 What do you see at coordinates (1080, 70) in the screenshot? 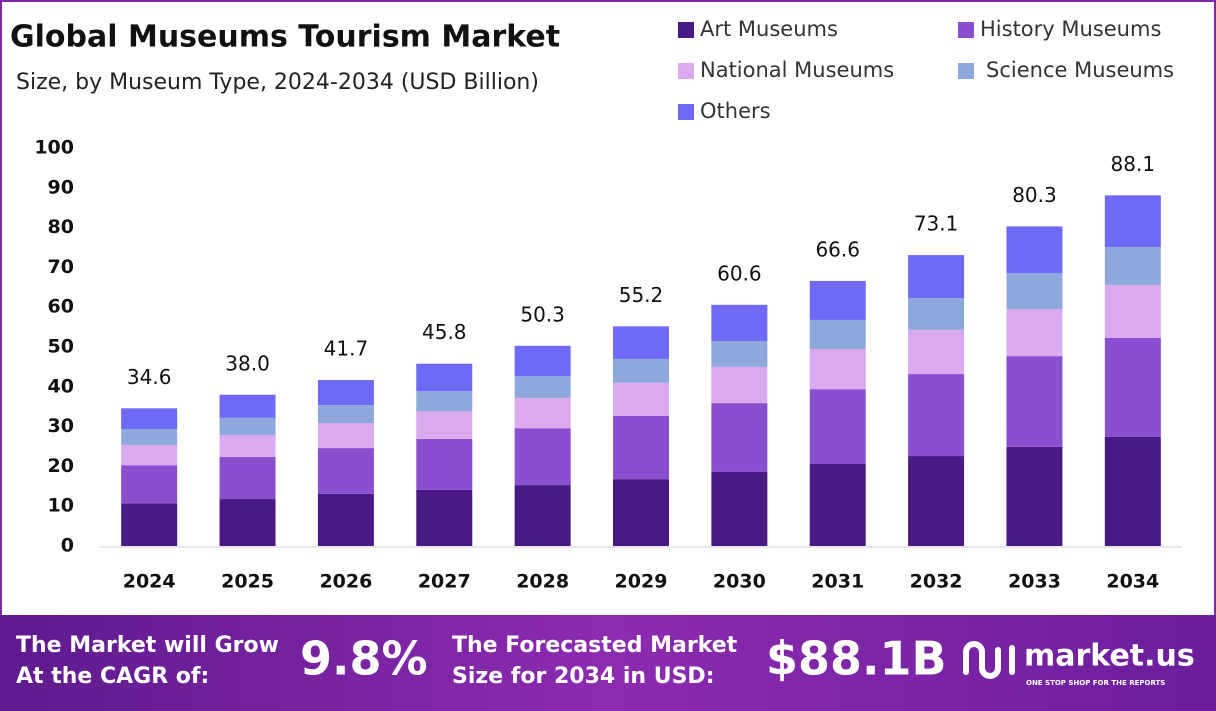
I see `legend-label: Science Museums` at bounding box center [1080, 70].